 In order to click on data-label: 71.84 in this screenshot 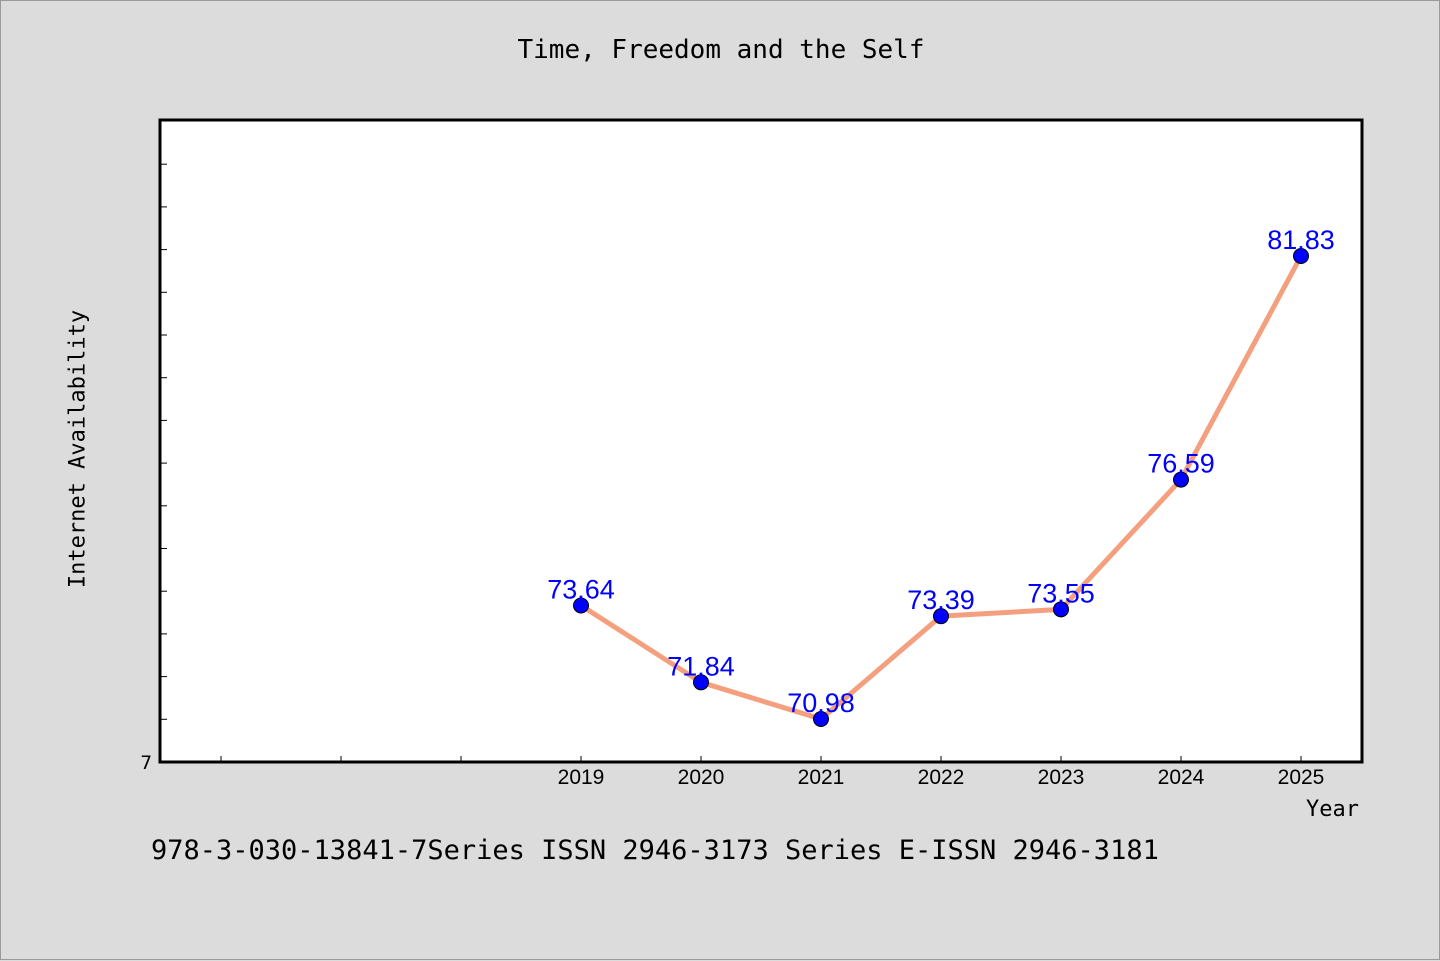, I will do `click(701, 666)`.